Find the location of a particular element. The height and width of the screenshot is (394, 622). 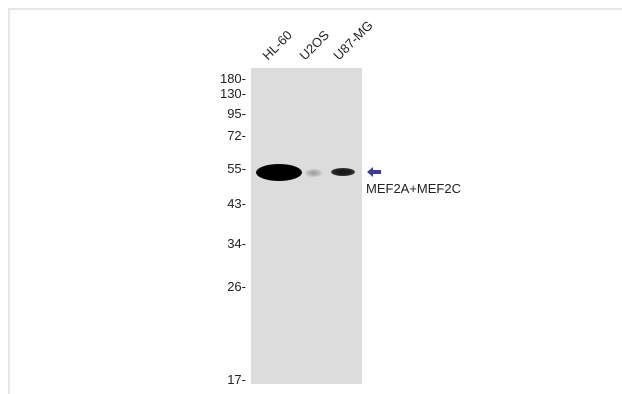

marker-34: 34- is located at coordinates (236, 243).